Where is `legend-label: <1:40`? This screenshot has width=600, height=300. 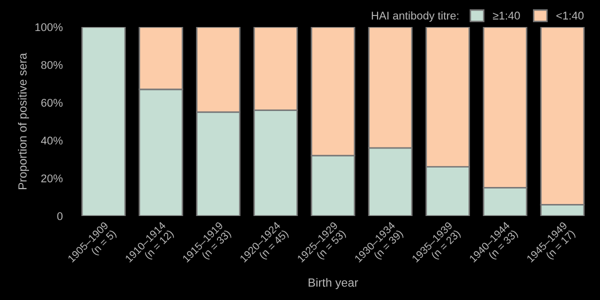 legend-label: <1:40 is located at coordinates (570, 16).